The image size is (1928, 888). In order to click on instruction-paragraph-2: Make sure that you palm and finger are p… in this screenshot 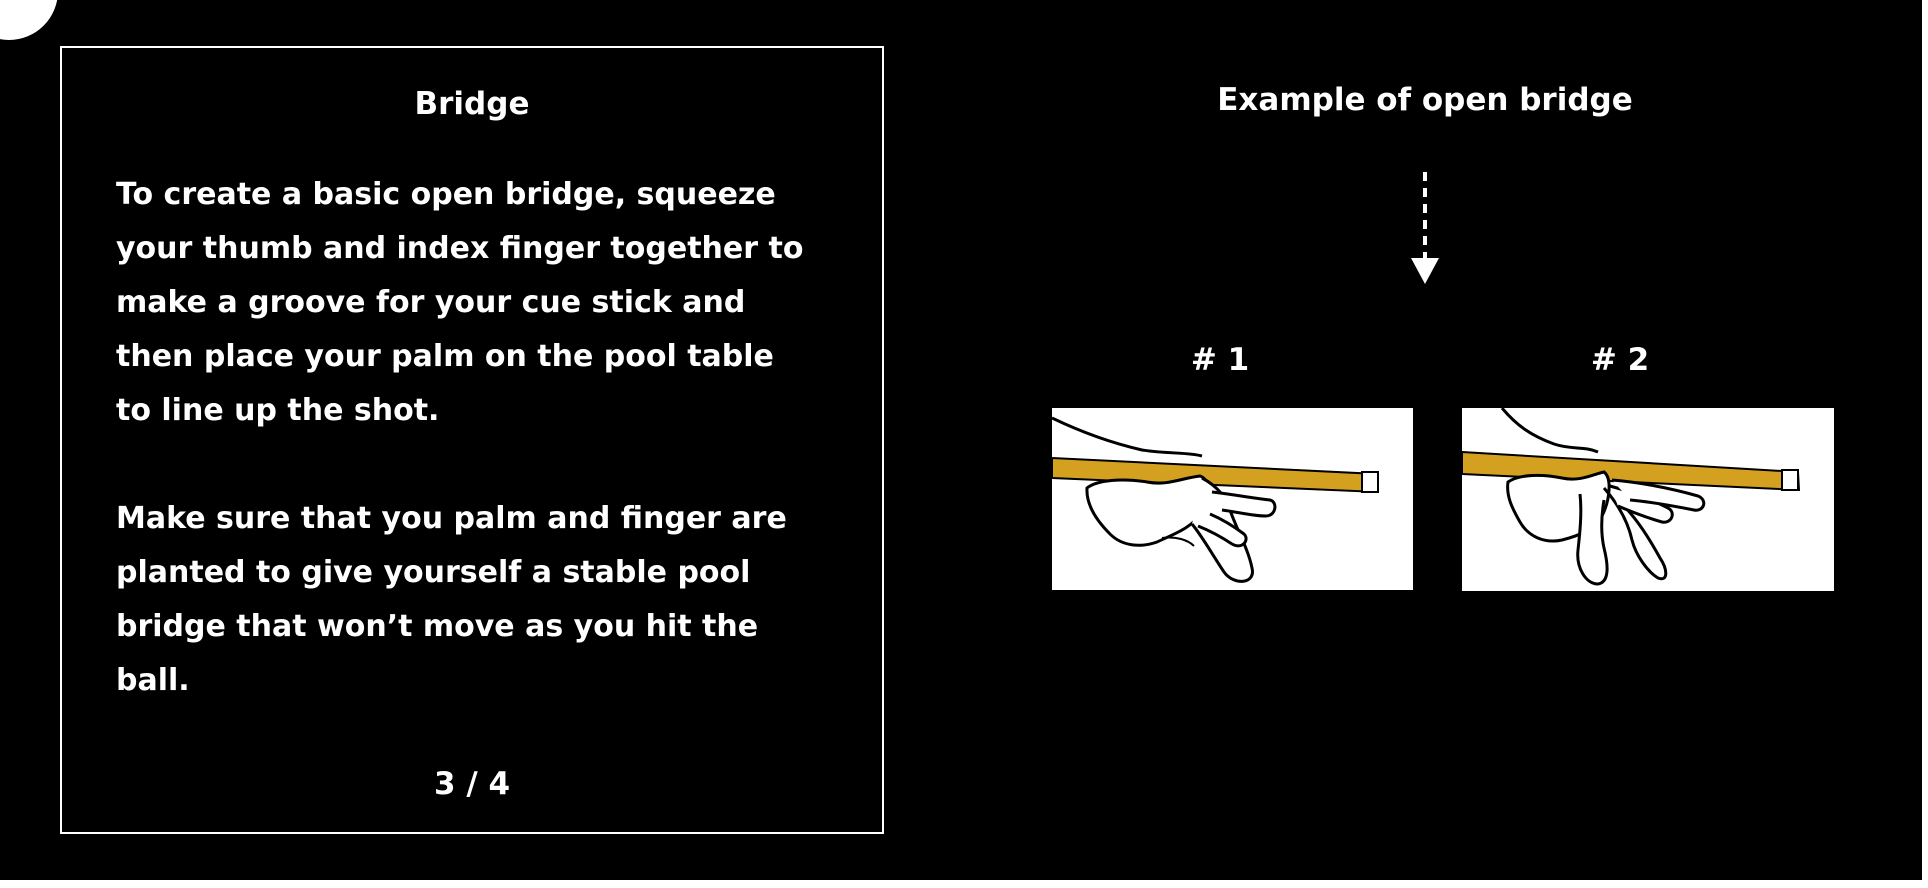, I will do `click(451, 599)`.